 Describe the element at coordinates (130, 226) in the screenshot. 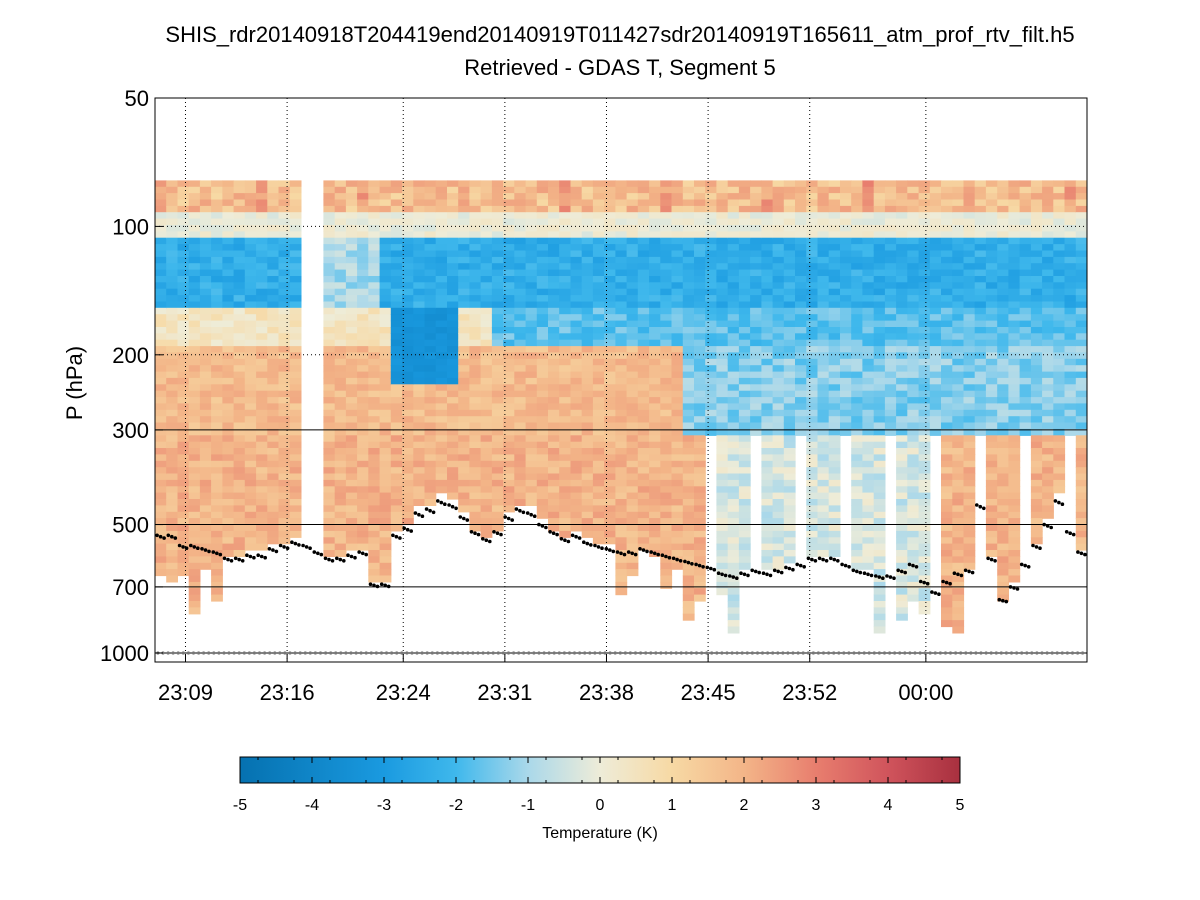

I see `y-tick-label: 100` at that location.